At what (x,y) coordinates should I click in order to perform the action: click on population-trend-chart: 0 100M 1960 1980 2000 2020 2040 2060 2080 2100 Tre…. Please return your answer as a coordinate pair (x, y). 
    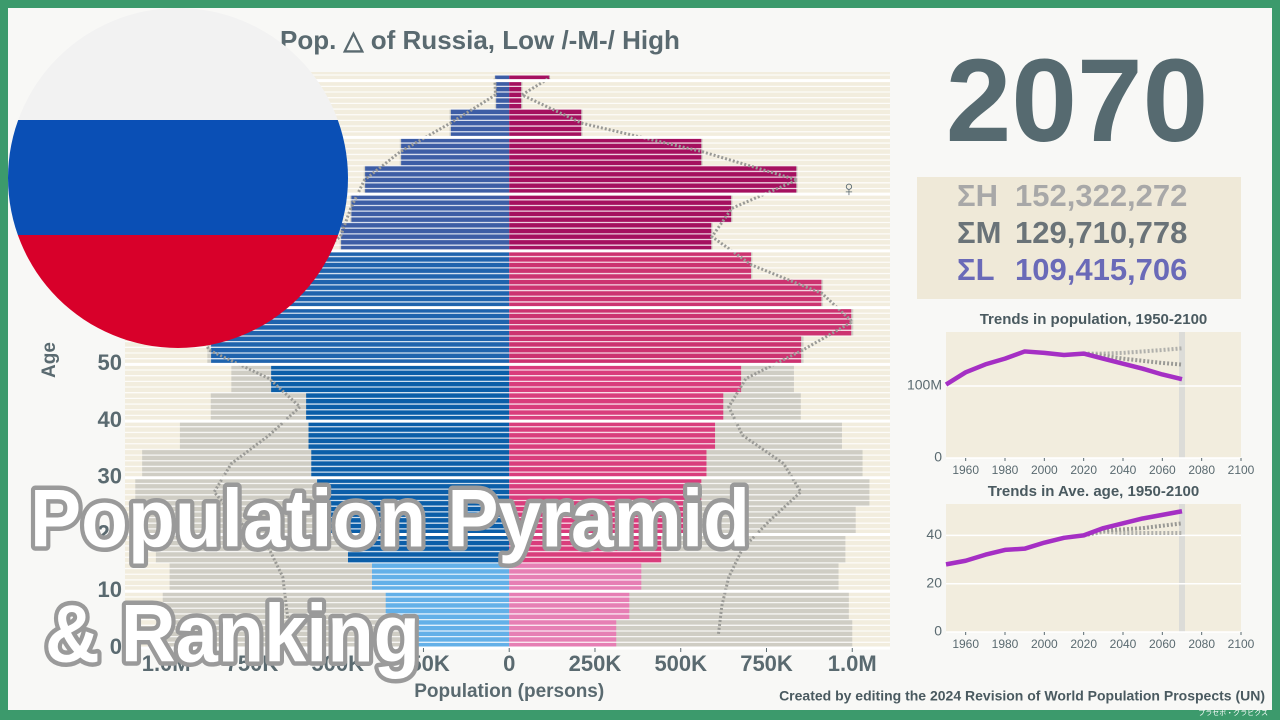
    Looking at the image, I should click on (1081, 394).